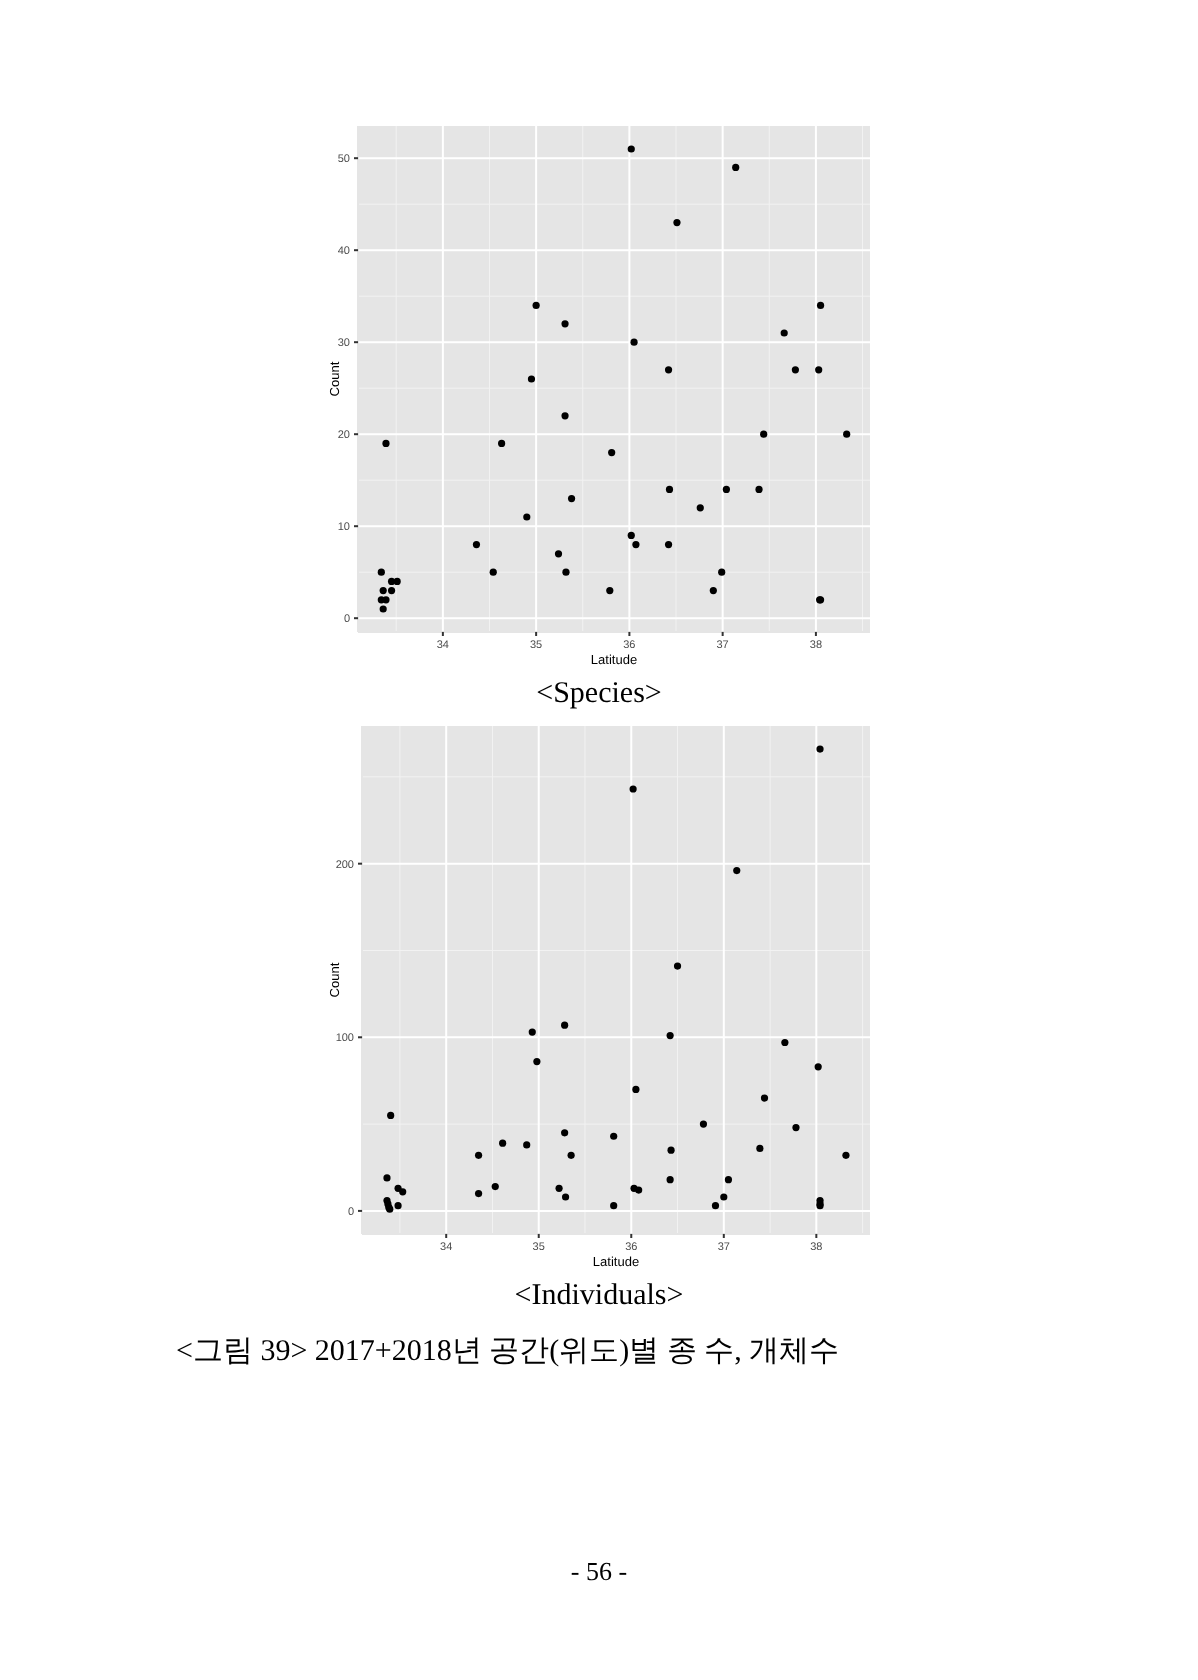  Describe the element at coordinates (599, 1572) in the screenshot. I see `text: - 56 -` at that location.